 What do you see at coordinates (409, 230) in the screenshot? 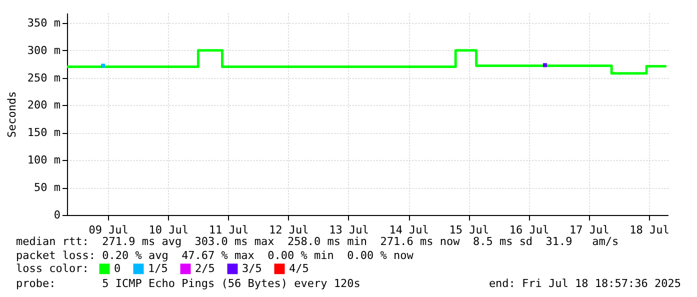
I see `x-tick-label: 14 Jul` at bounding box center [409, 230].